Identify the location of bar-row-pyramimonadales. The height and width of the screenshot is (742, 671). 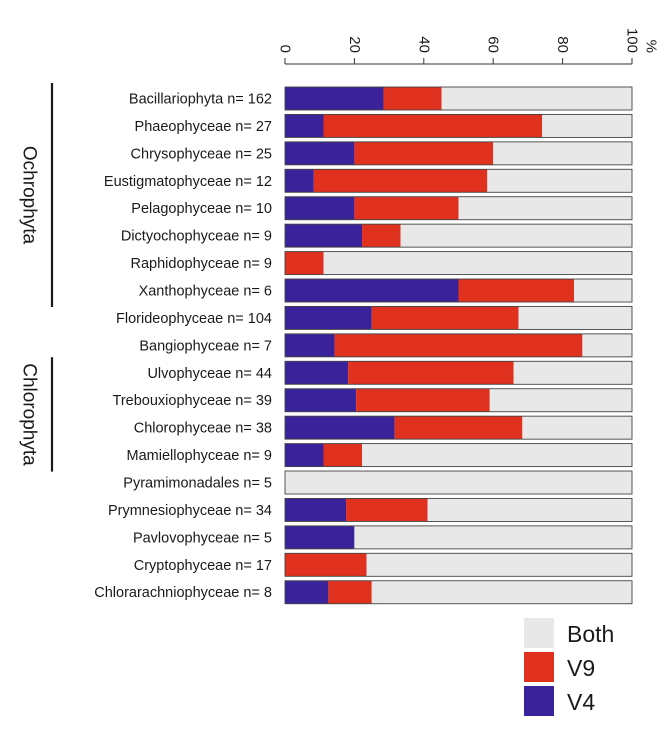
(458, 482).